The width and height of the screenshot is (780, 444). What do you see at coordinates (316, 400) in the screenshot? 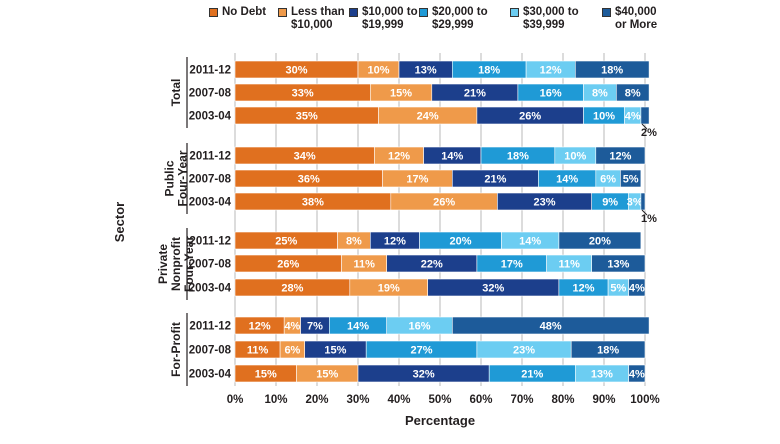
I see `x-tick-label: 20%` at bounding box center [316, 400].